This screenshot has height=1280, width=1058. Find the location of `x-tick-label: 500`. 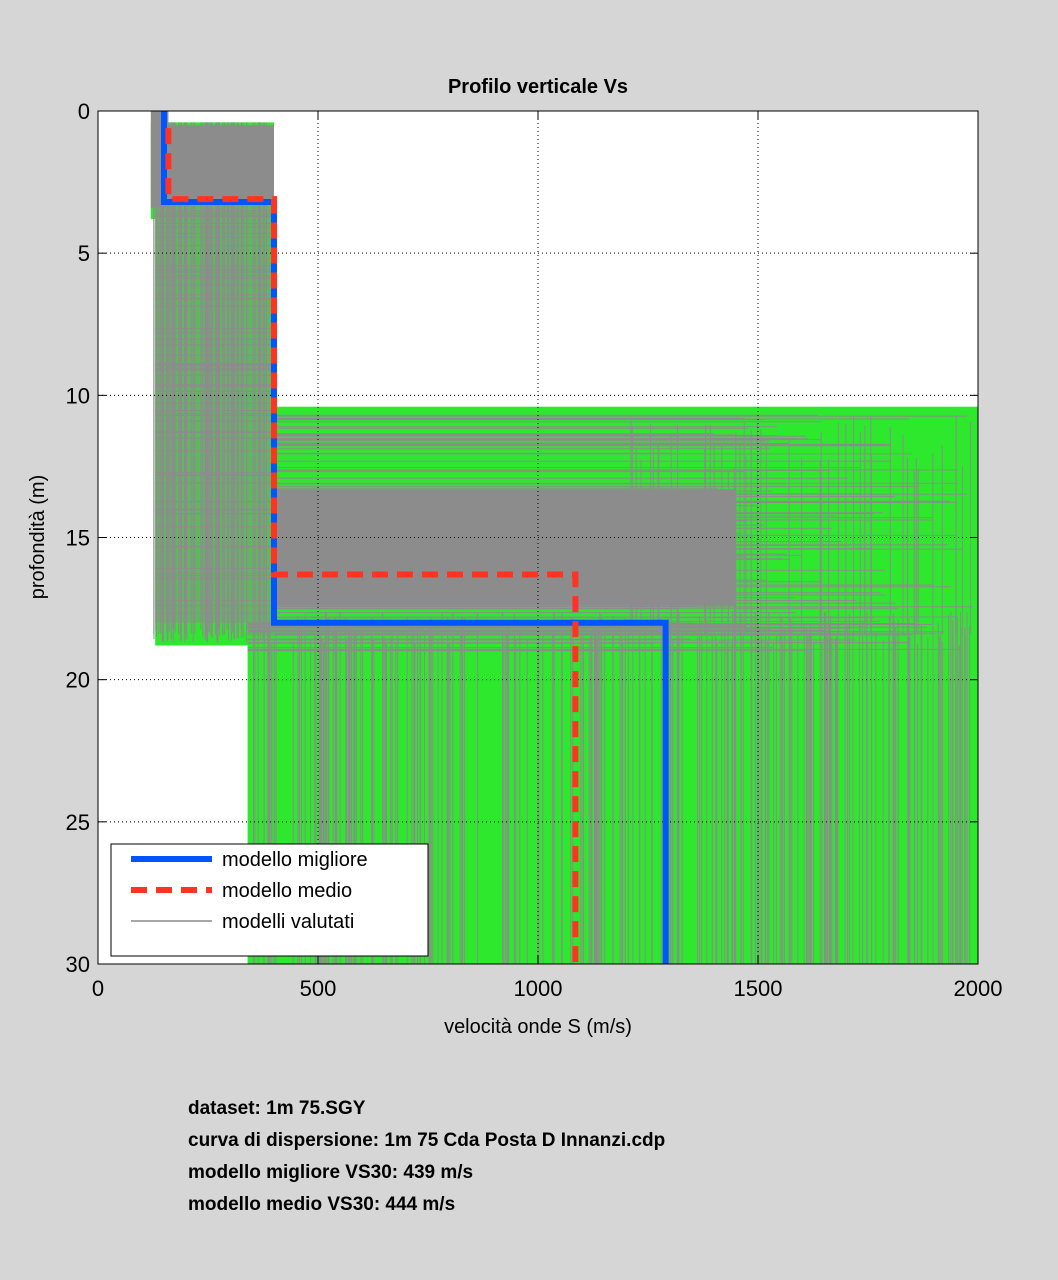

x-tick-label: 500 is located at coordinates (318, 988).